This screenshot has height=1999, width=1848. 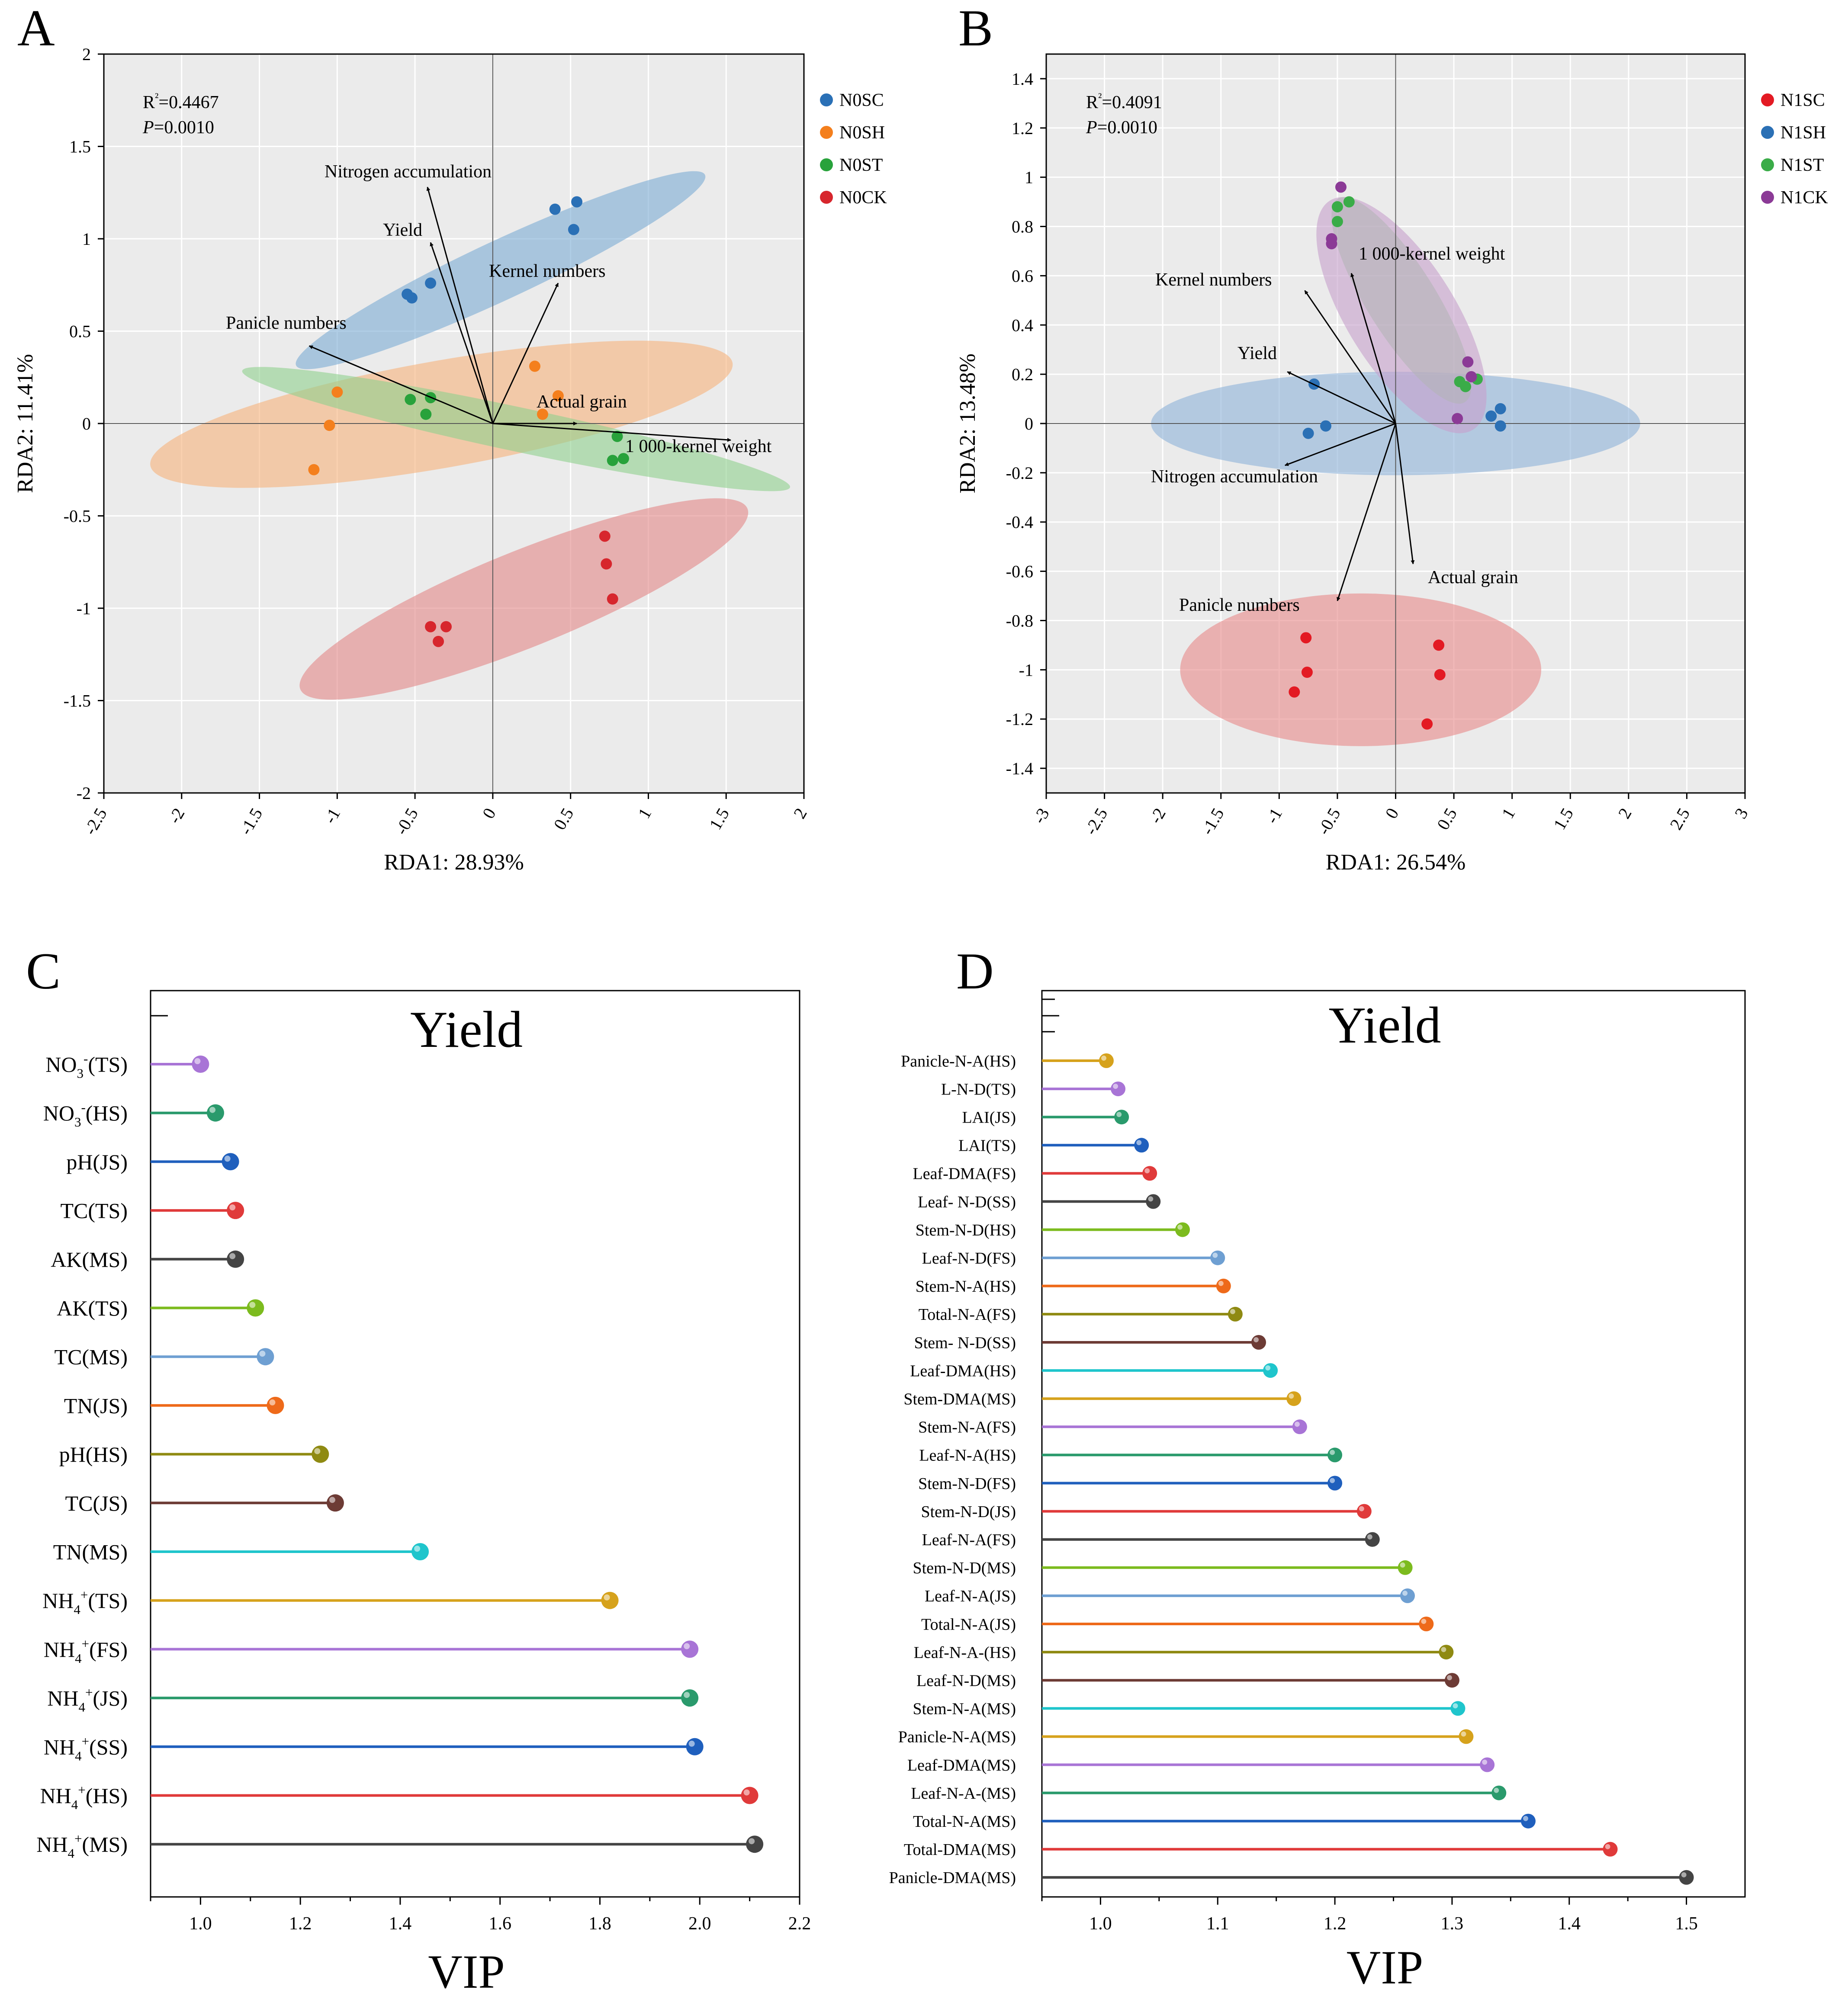 What do you see at coordinates (91, 1357) in the screenshot?
I see `category-label: TC(MS)` at bounding box center [91, 1357].